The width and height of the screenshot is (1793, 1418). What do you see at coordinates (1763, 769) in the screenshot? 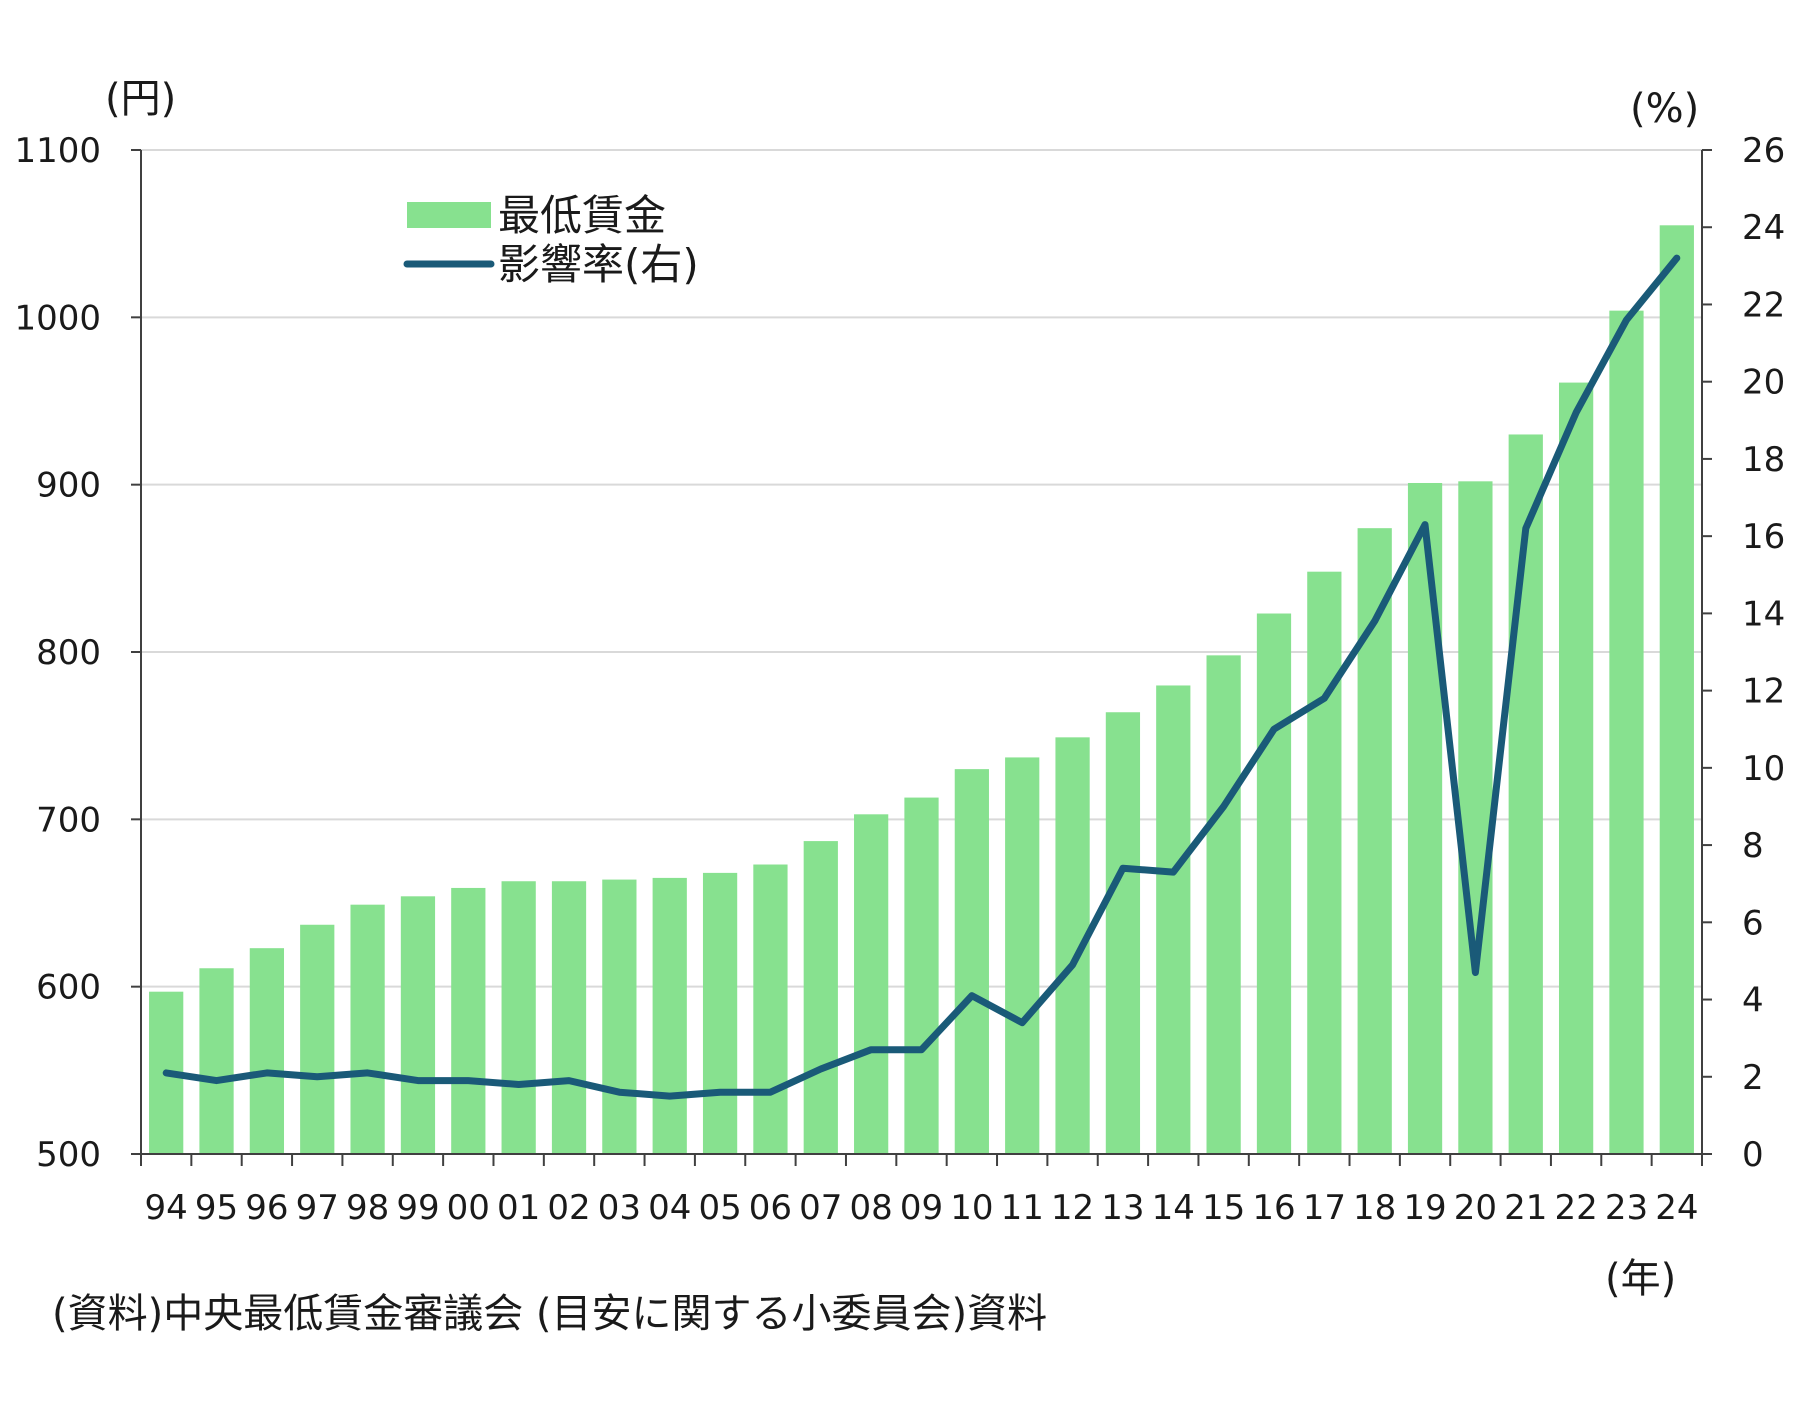
I see `right-tick-label: 10` at bounding box center [1763, 769].